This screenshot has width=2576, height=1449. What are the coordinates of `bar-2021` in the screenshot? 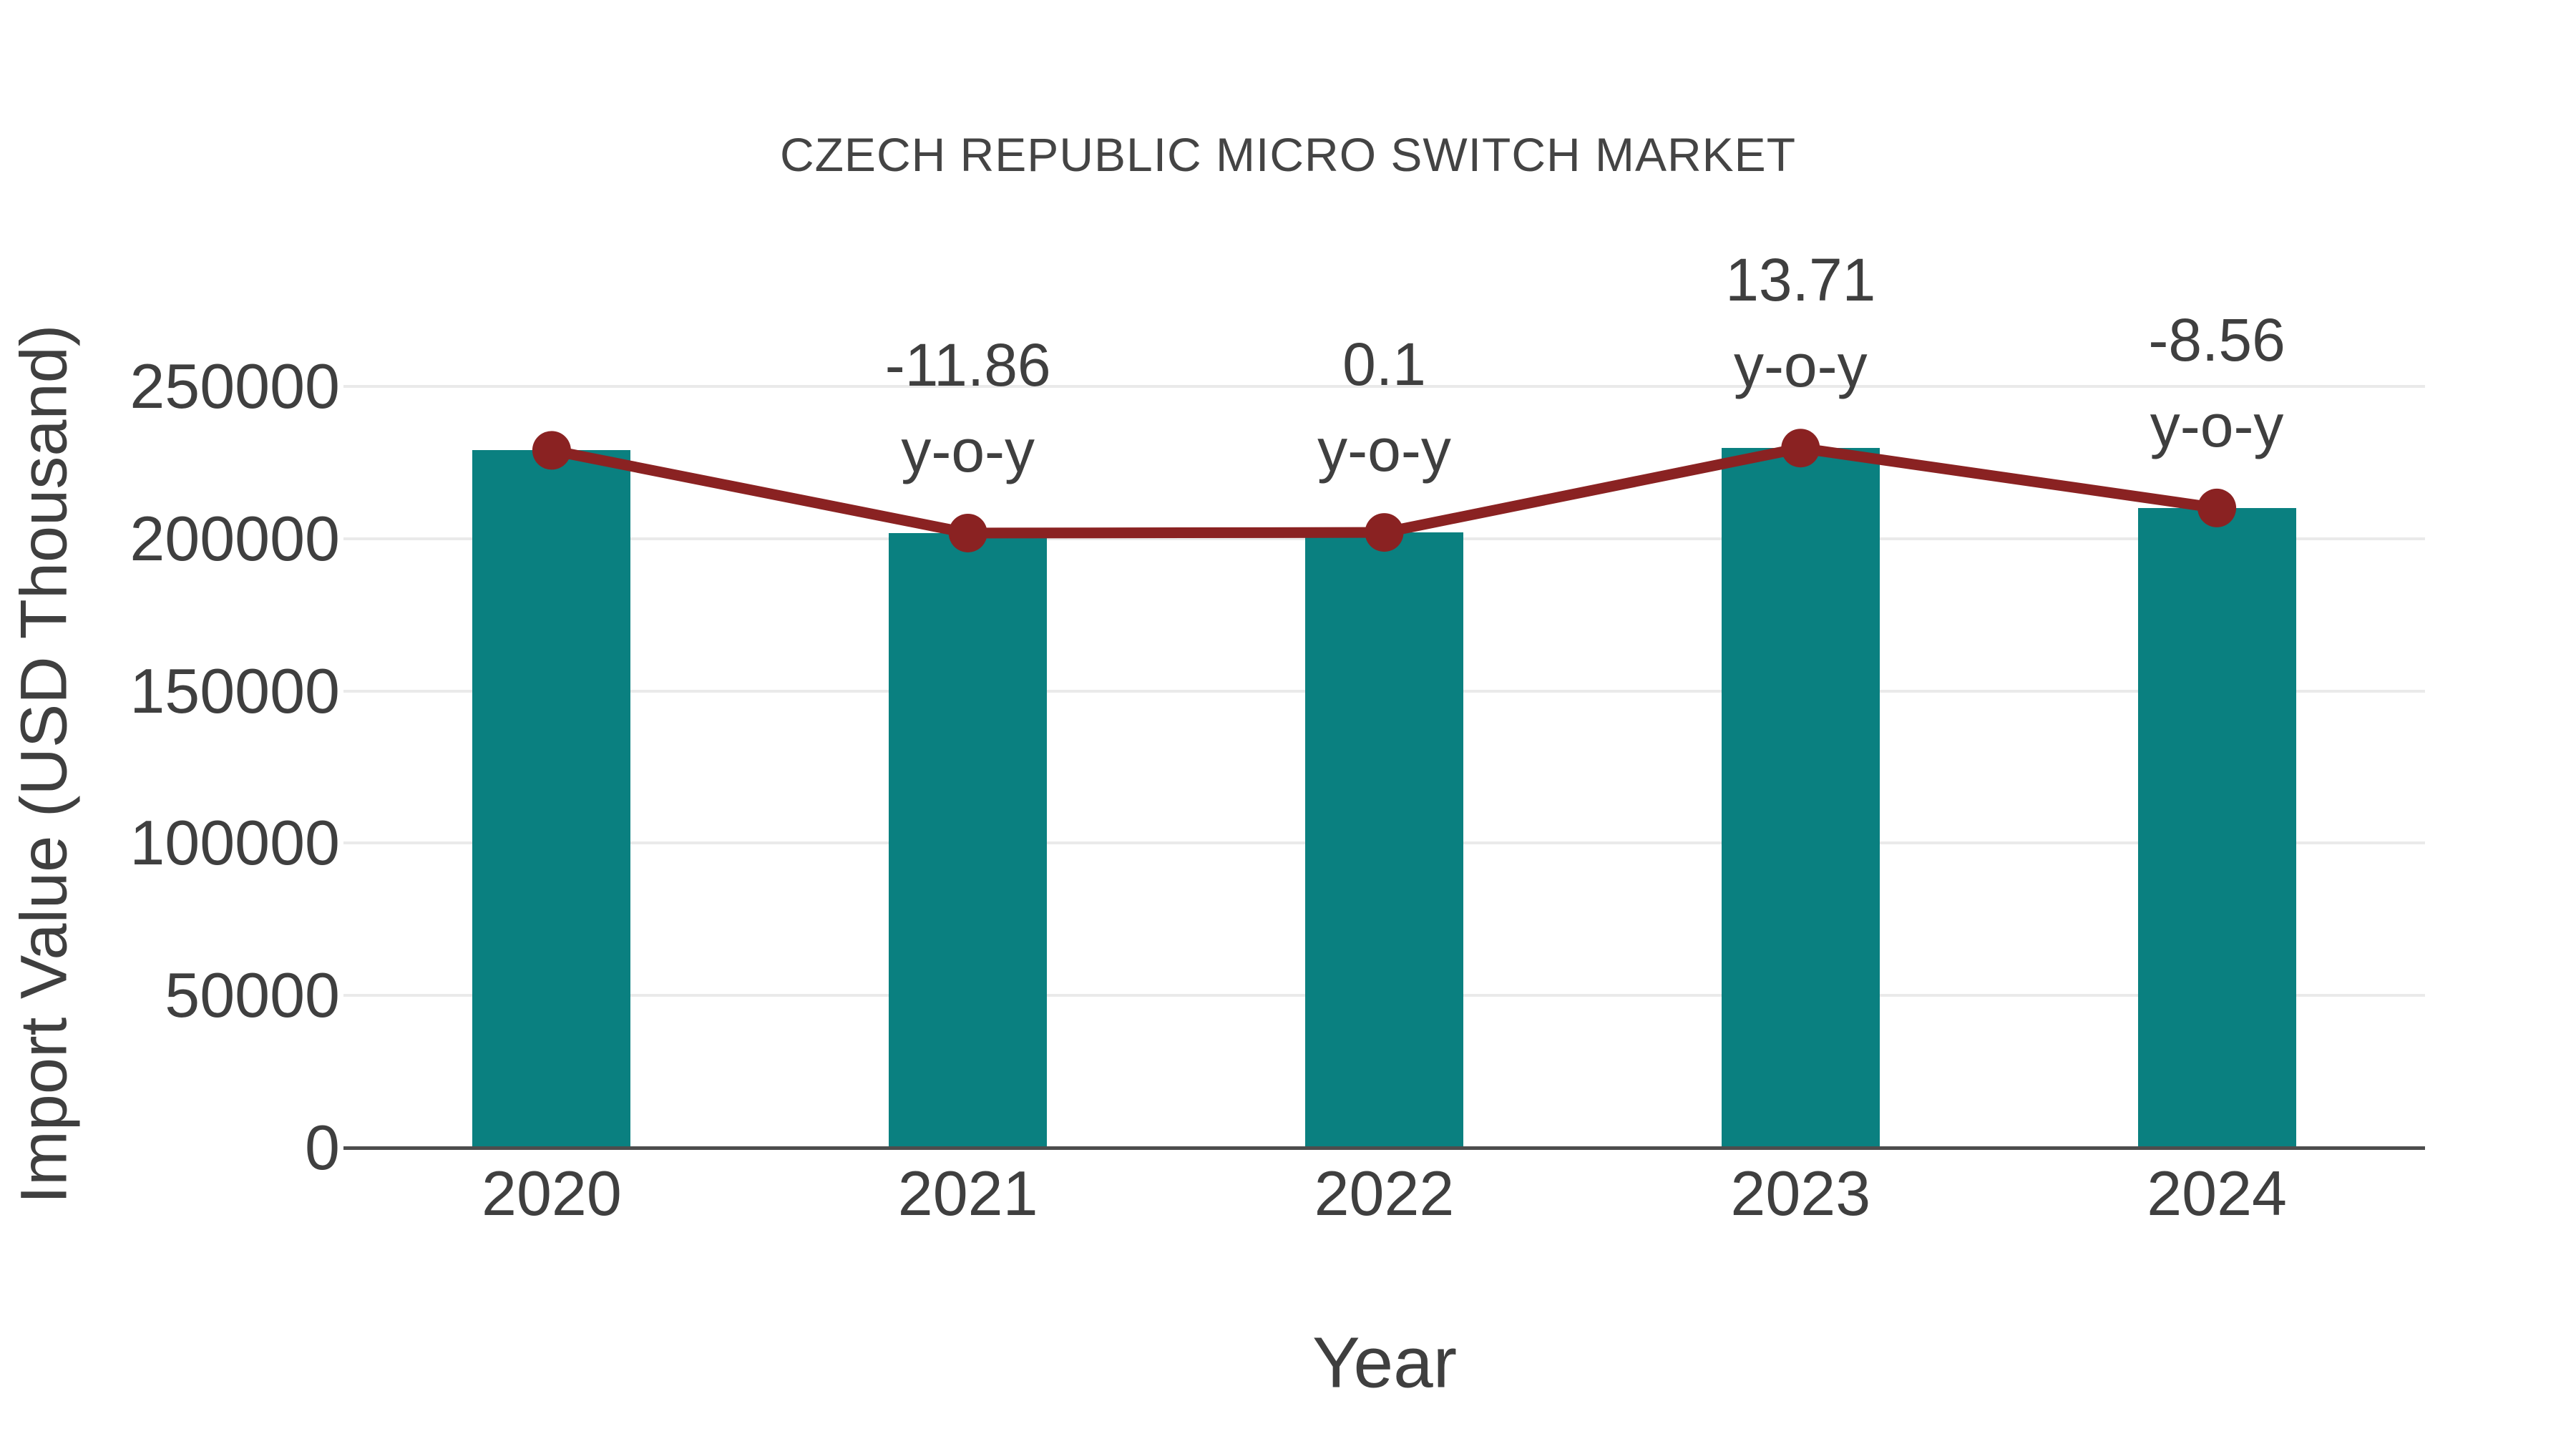 It's located at (968, 840).